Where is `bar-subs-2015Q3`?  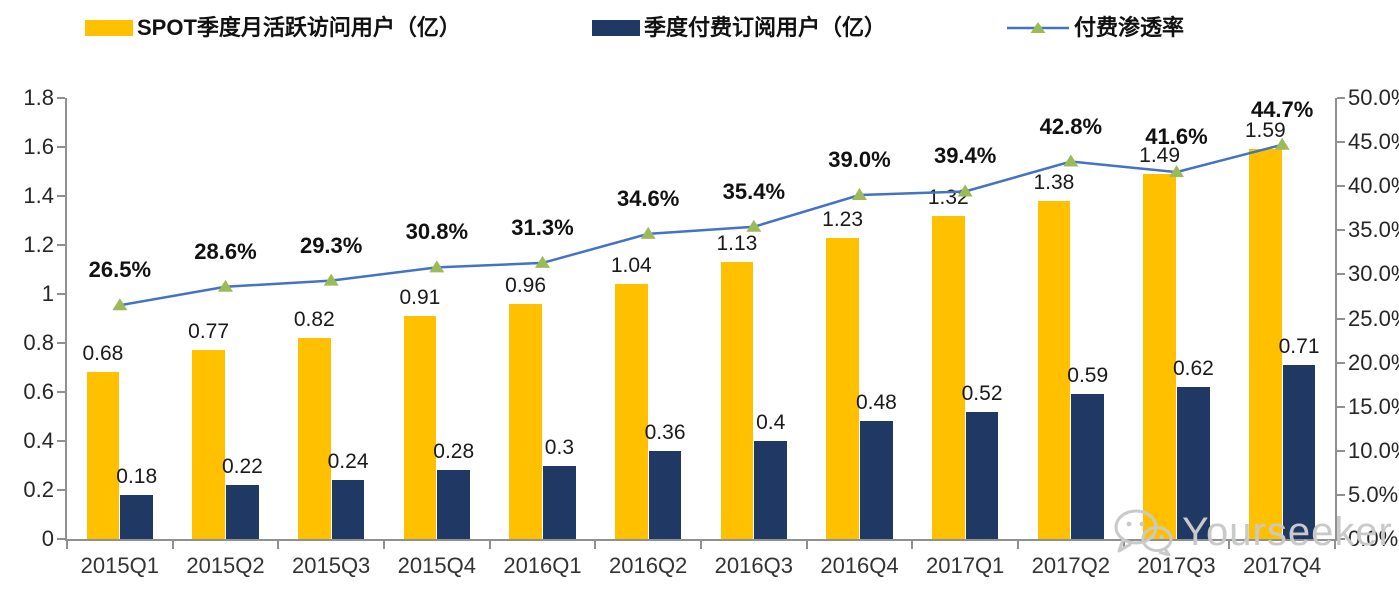 bar-subs-2015Q3 is located at coordinates (348, 509).